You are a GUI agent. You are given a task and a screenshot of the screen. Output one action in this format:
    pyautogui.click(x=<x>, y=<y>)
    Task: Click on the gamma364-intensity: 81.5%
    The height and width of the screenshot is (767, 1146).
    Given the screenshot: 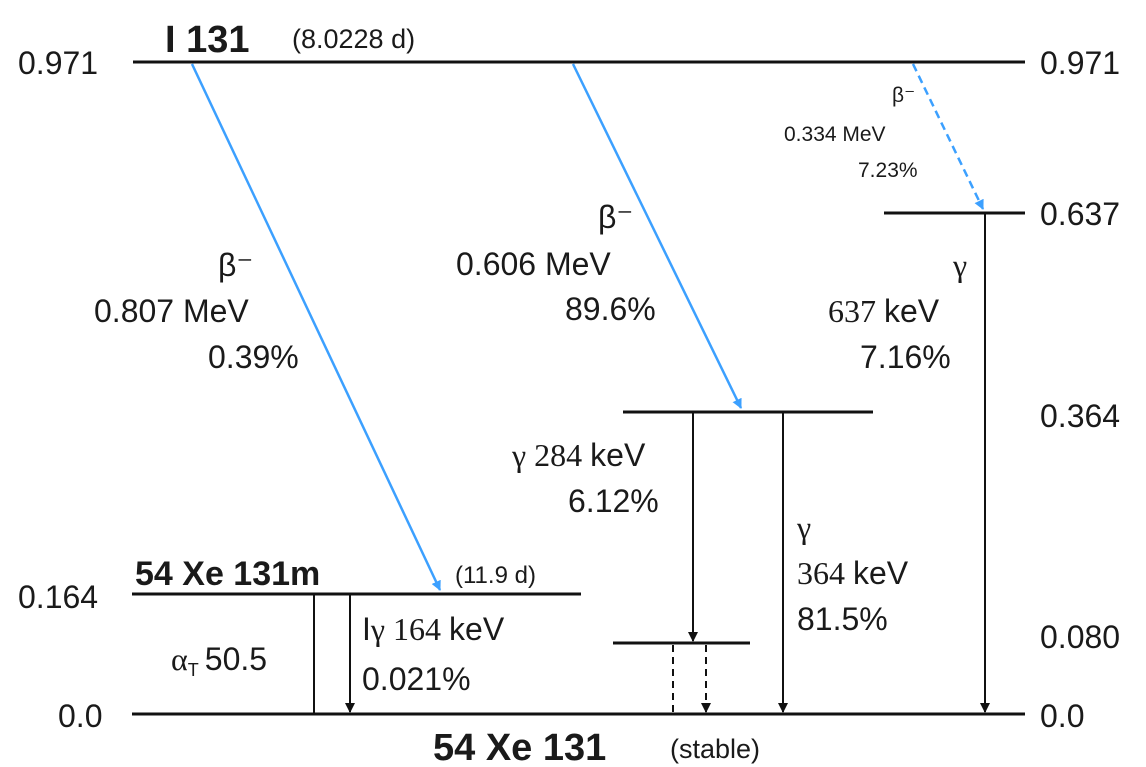 What is the action you would take?
    pyautogui.click(x=842, y=619)
    